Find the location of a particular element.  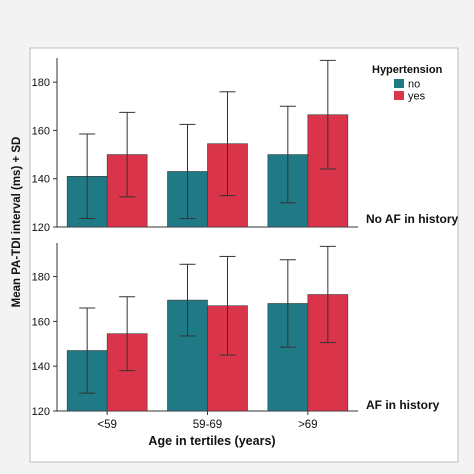

panel-label-no-af: No AF in history is located at coordinates (412, 219).